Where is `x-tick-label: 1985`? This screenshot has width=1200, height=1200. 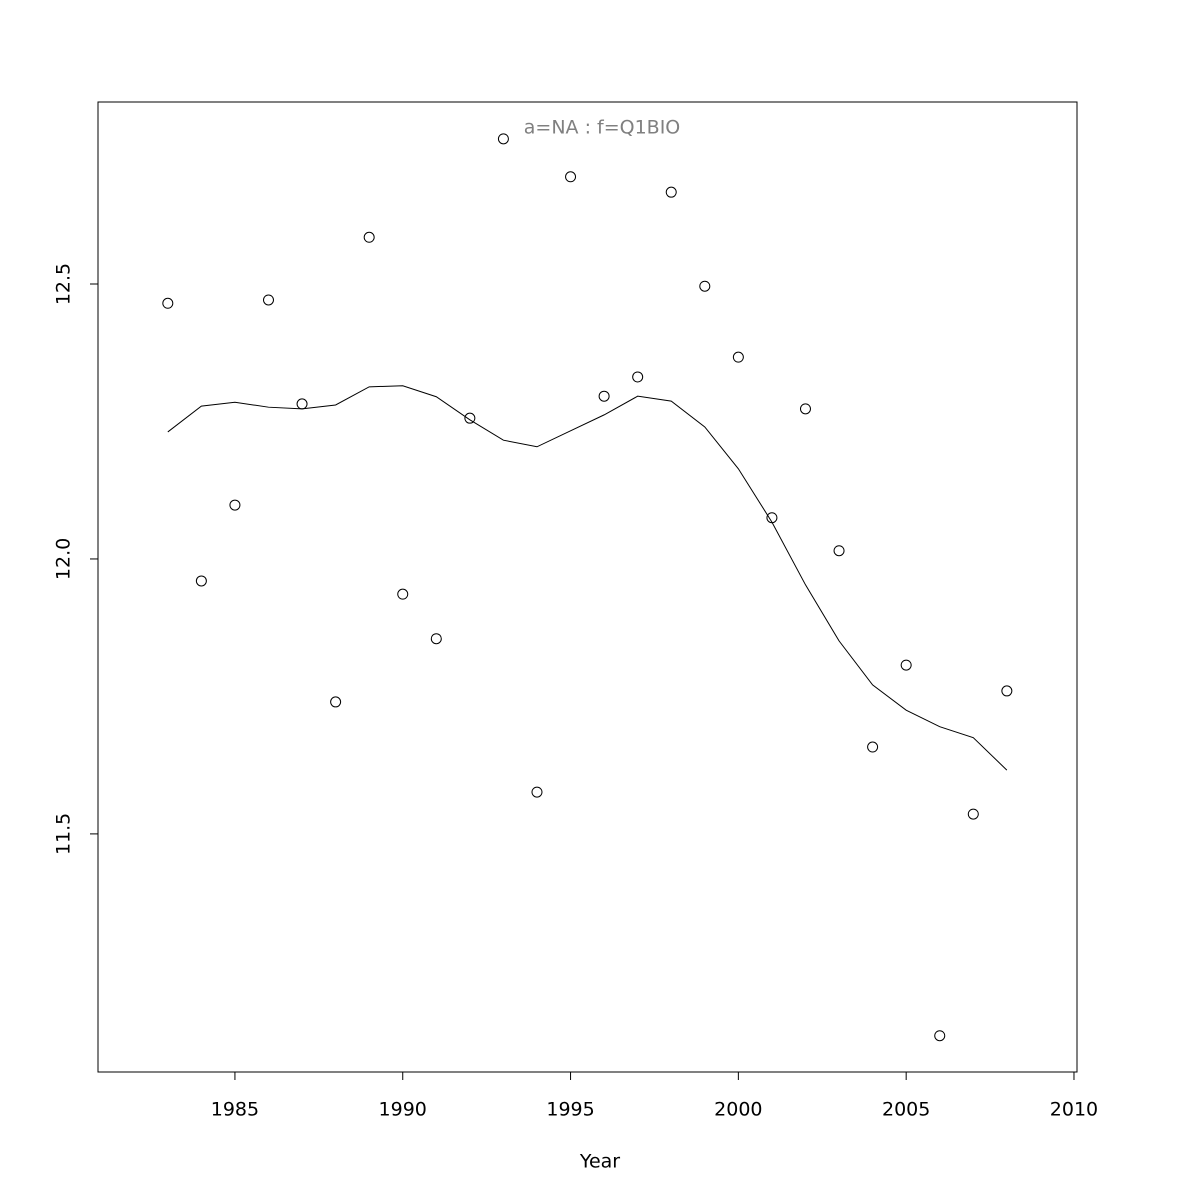
x-tick-label: 1985 is located at coordinates (235, 1110).